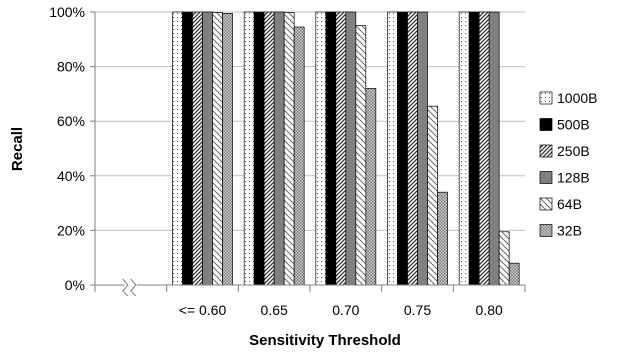 The width and height of the screenshot is (636, 352). Describe the element at coordinates (274, 310) in the screenshot. I see `x-tick-label: 0.65` at that location.